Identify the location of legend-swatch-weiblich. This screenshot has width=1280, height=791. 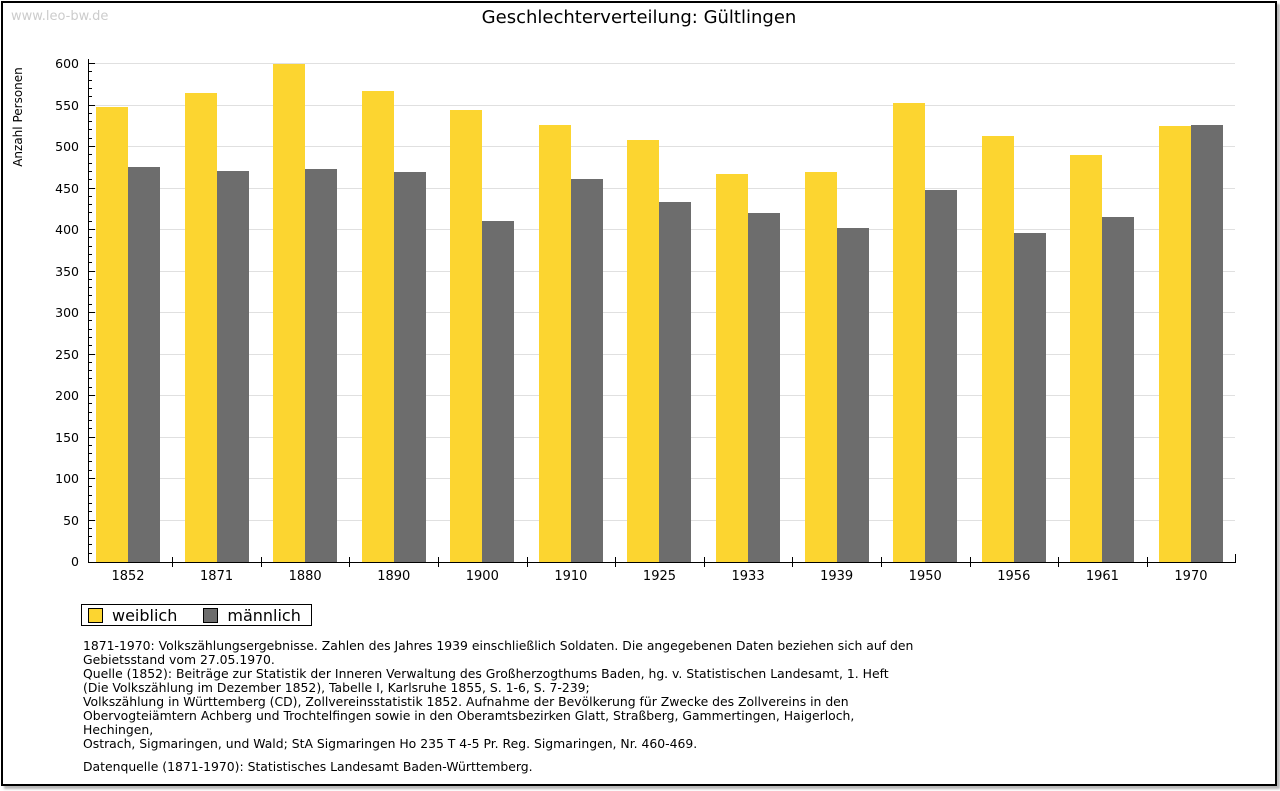
(95, 615).